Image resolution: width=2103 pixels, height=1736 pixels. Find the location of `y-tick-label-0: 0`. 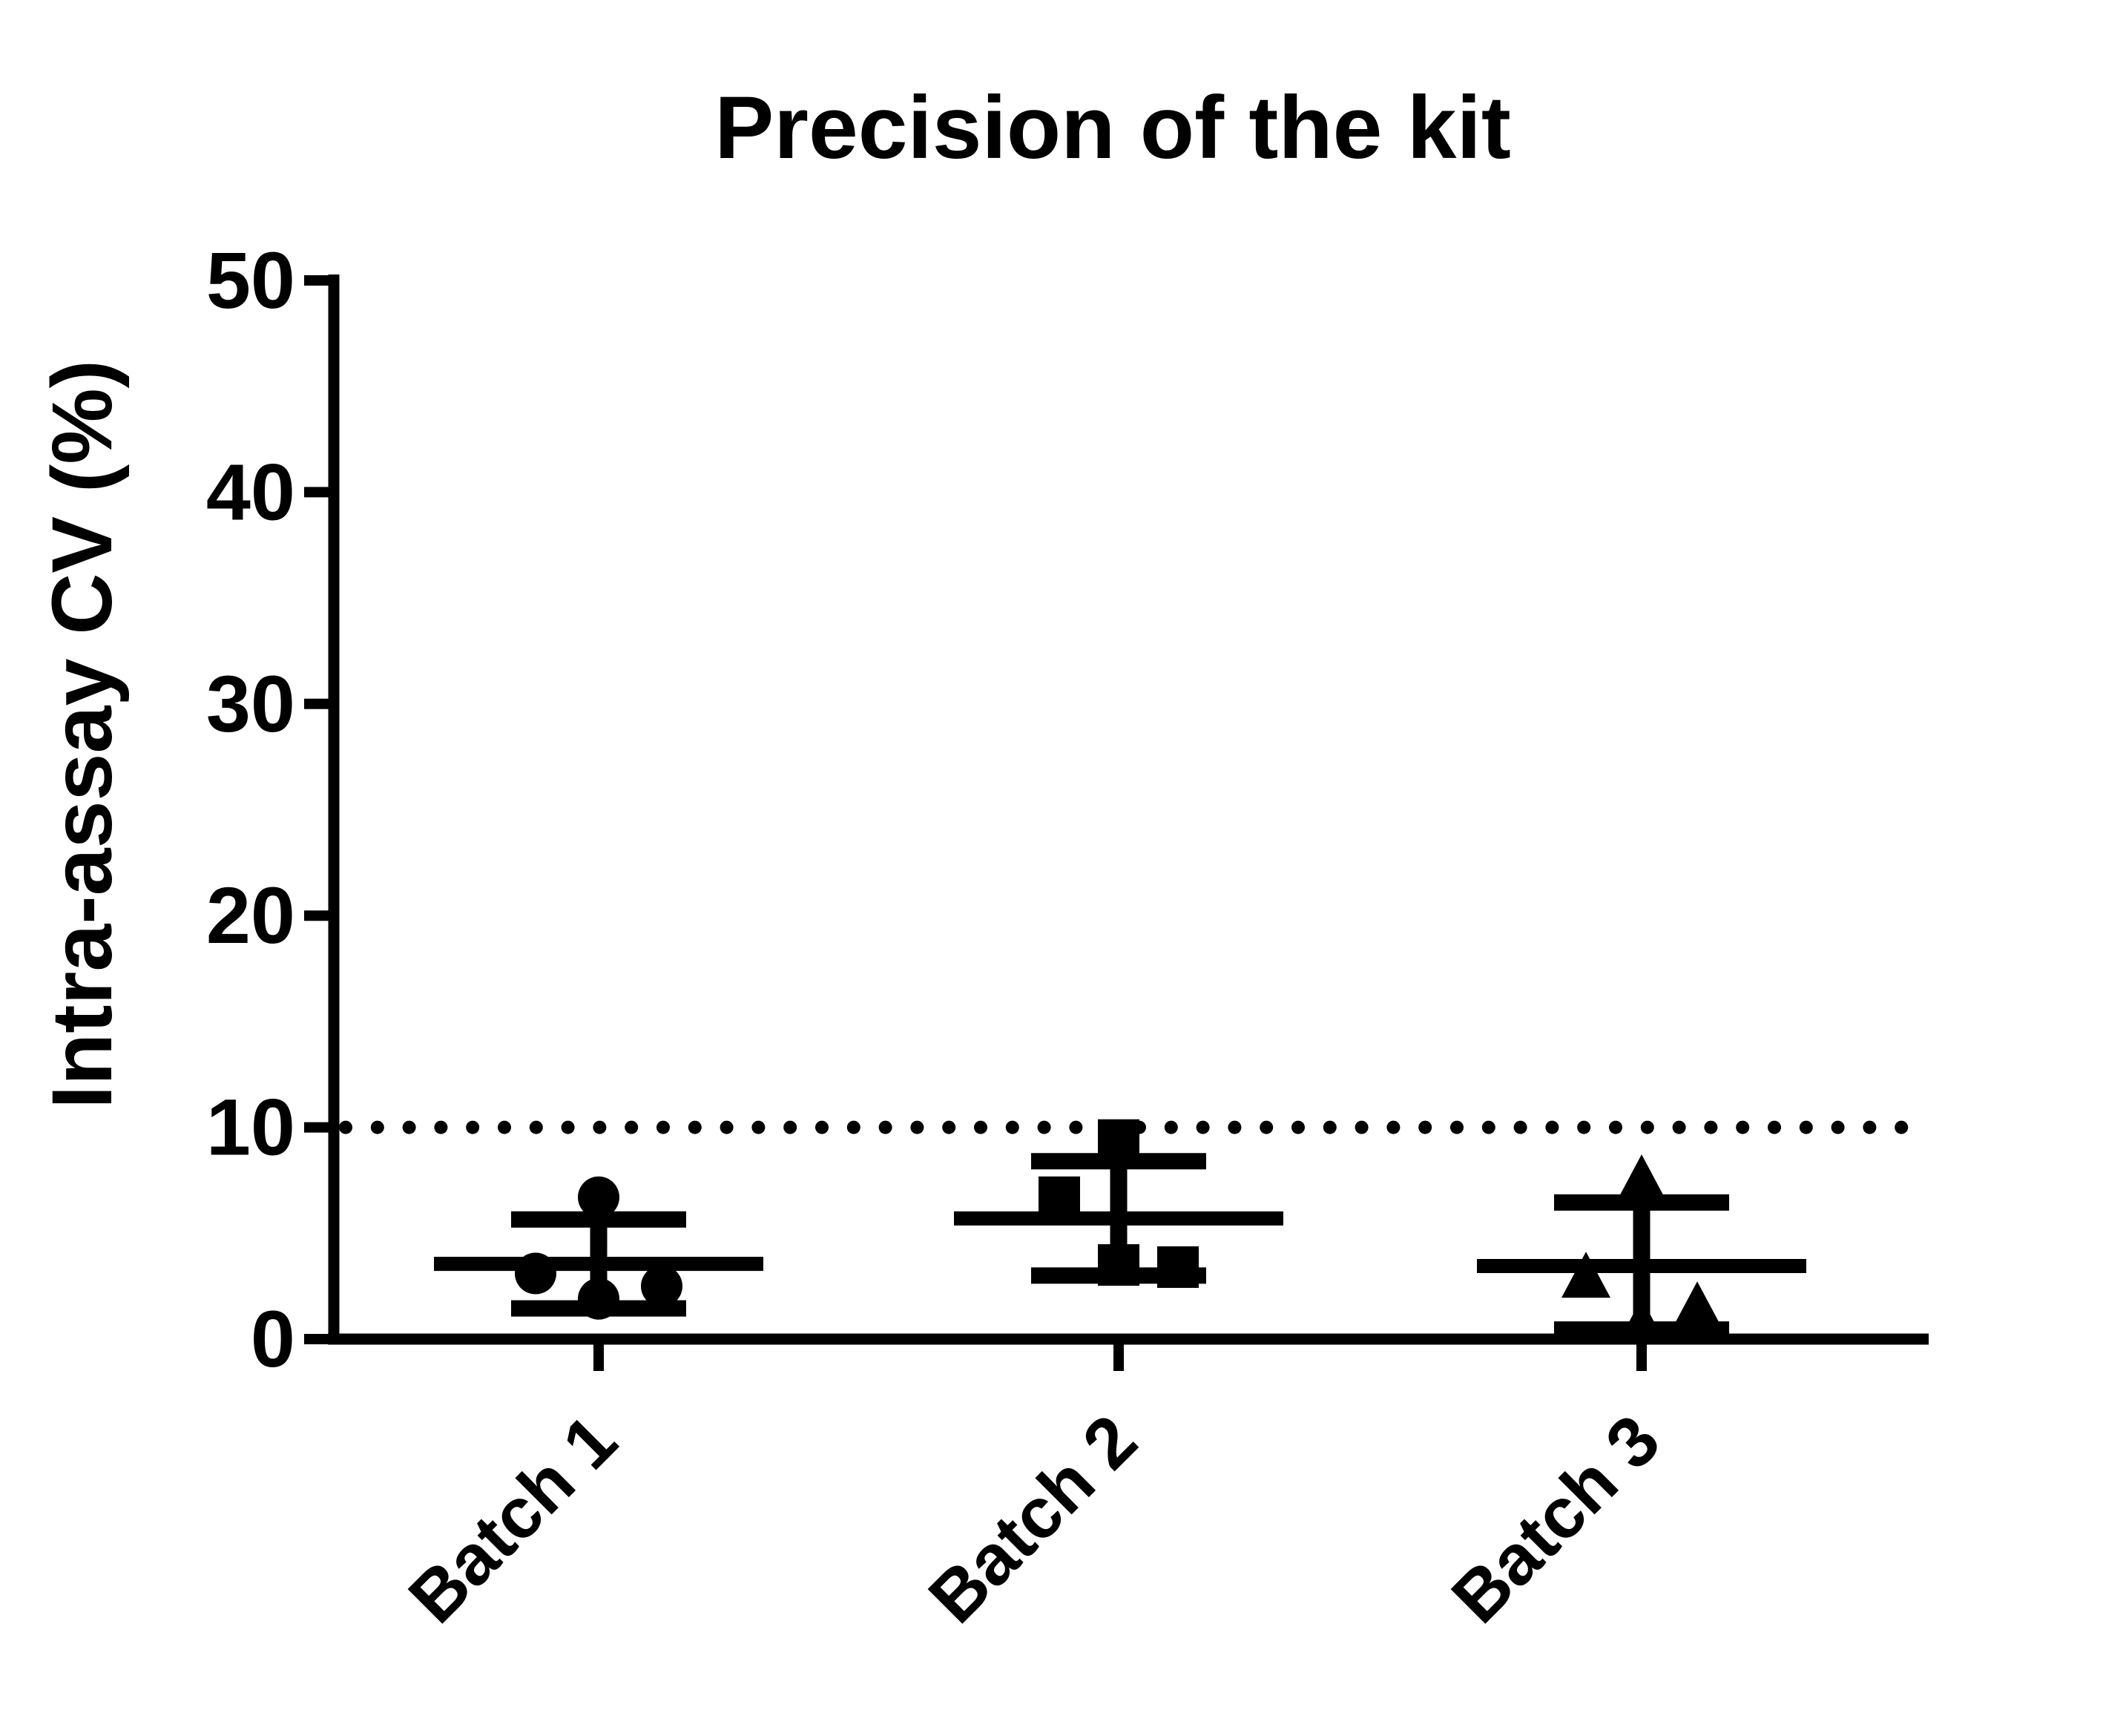

y-tick-label-0: 0 is located at coordinates (273, 1339).